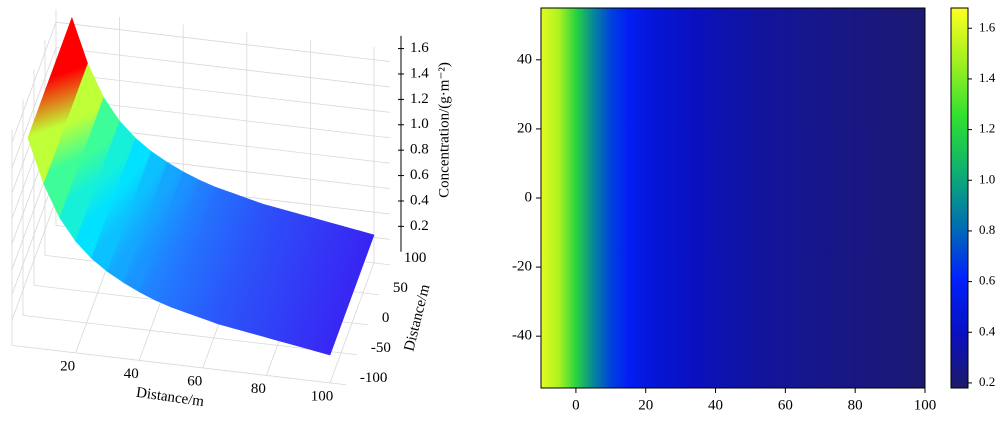  Describe the element at coordinates (419, 73) in the screenshot. I see `z-tick-label: 1.4` at that location.